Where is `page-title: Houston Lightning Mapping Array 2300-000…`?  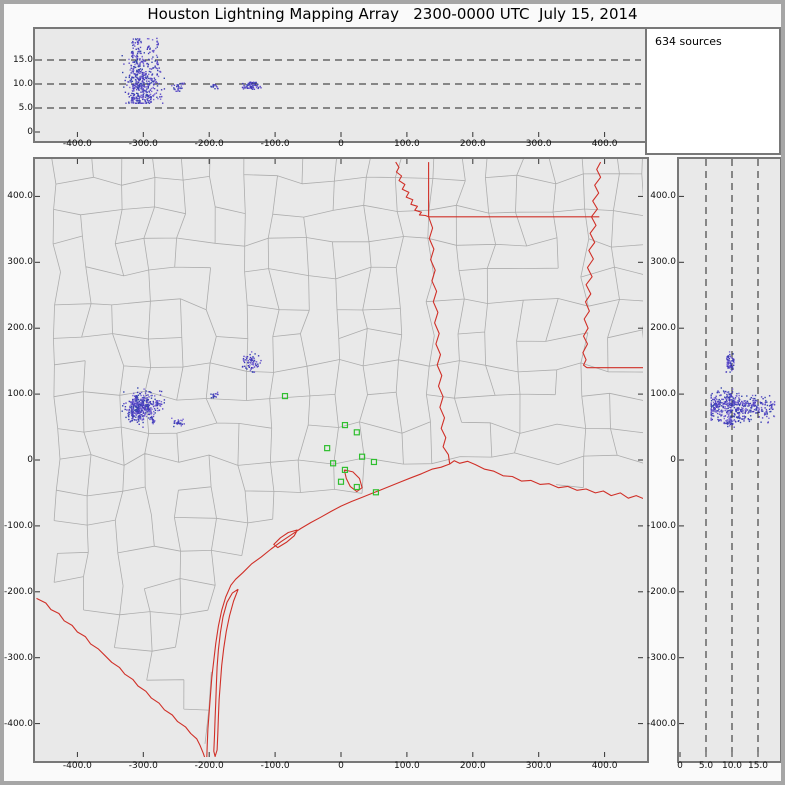
page-title: Houston Lightning Mapping Array 2300-000… is located at coordinates (392, 14).